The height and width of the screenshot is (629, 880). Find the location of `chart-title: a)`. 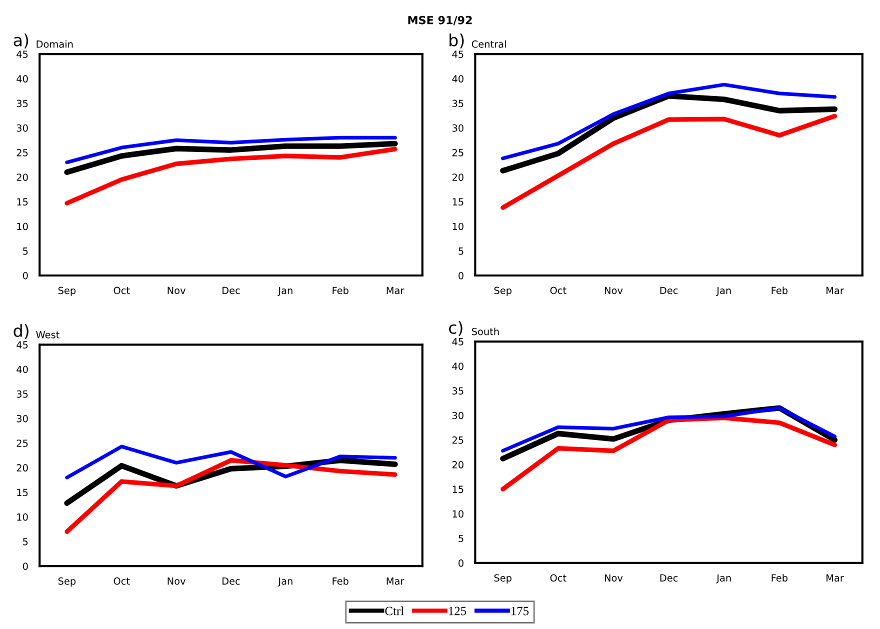

chart-title: a) is located at coordinates (21, 41).